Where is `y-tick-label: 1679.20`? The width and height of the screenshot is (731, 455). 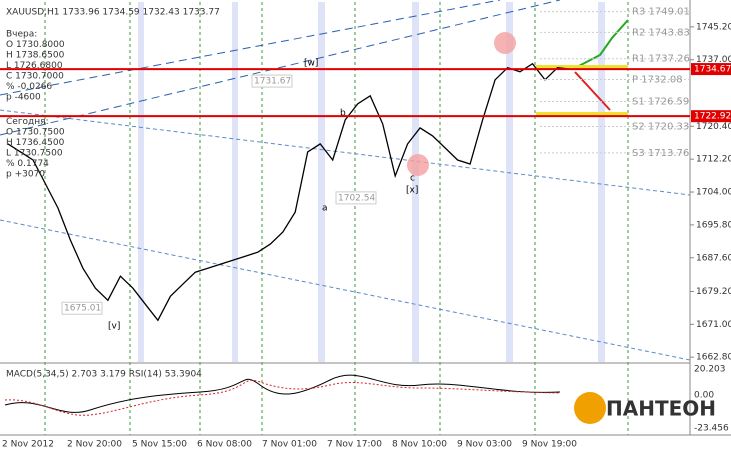 y-tick-label: 1679.20 is located at coordinates (713, 292).